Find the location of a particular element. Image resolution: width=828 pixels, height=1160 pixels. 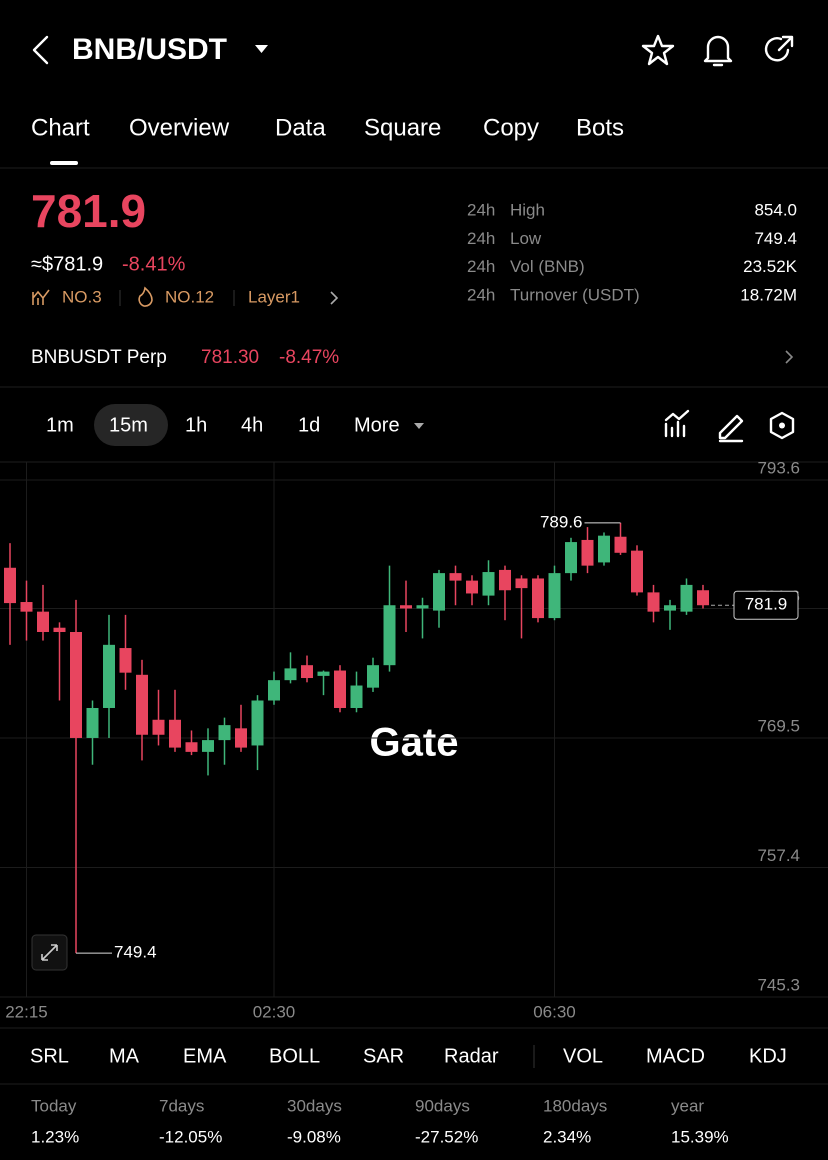

last-price-box is located at coordinates (766, 605).